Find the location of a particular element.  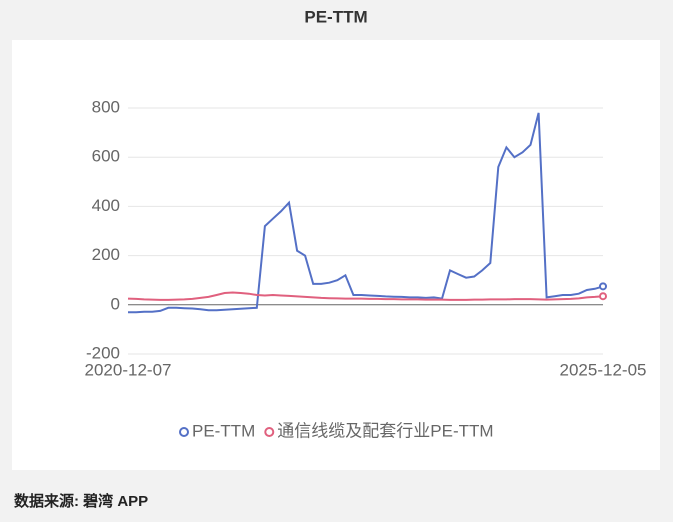

legend-label: 通信线缆及配套行业PE-TTM is located at coordinates (385, 430).